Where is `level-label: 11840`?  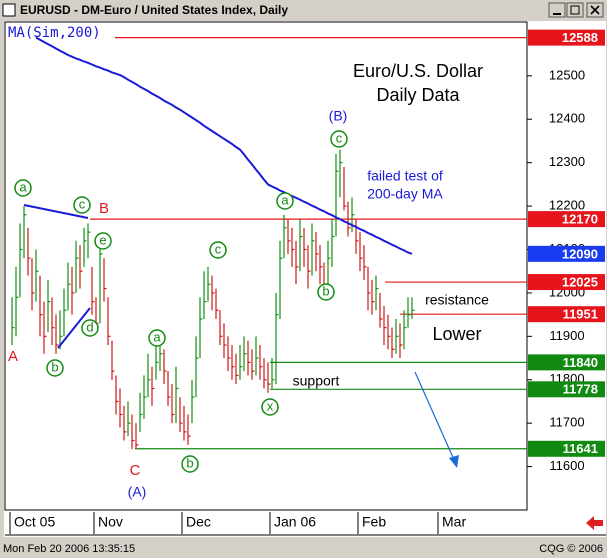
level-label: 11840 is located at coordinates (580, 362).